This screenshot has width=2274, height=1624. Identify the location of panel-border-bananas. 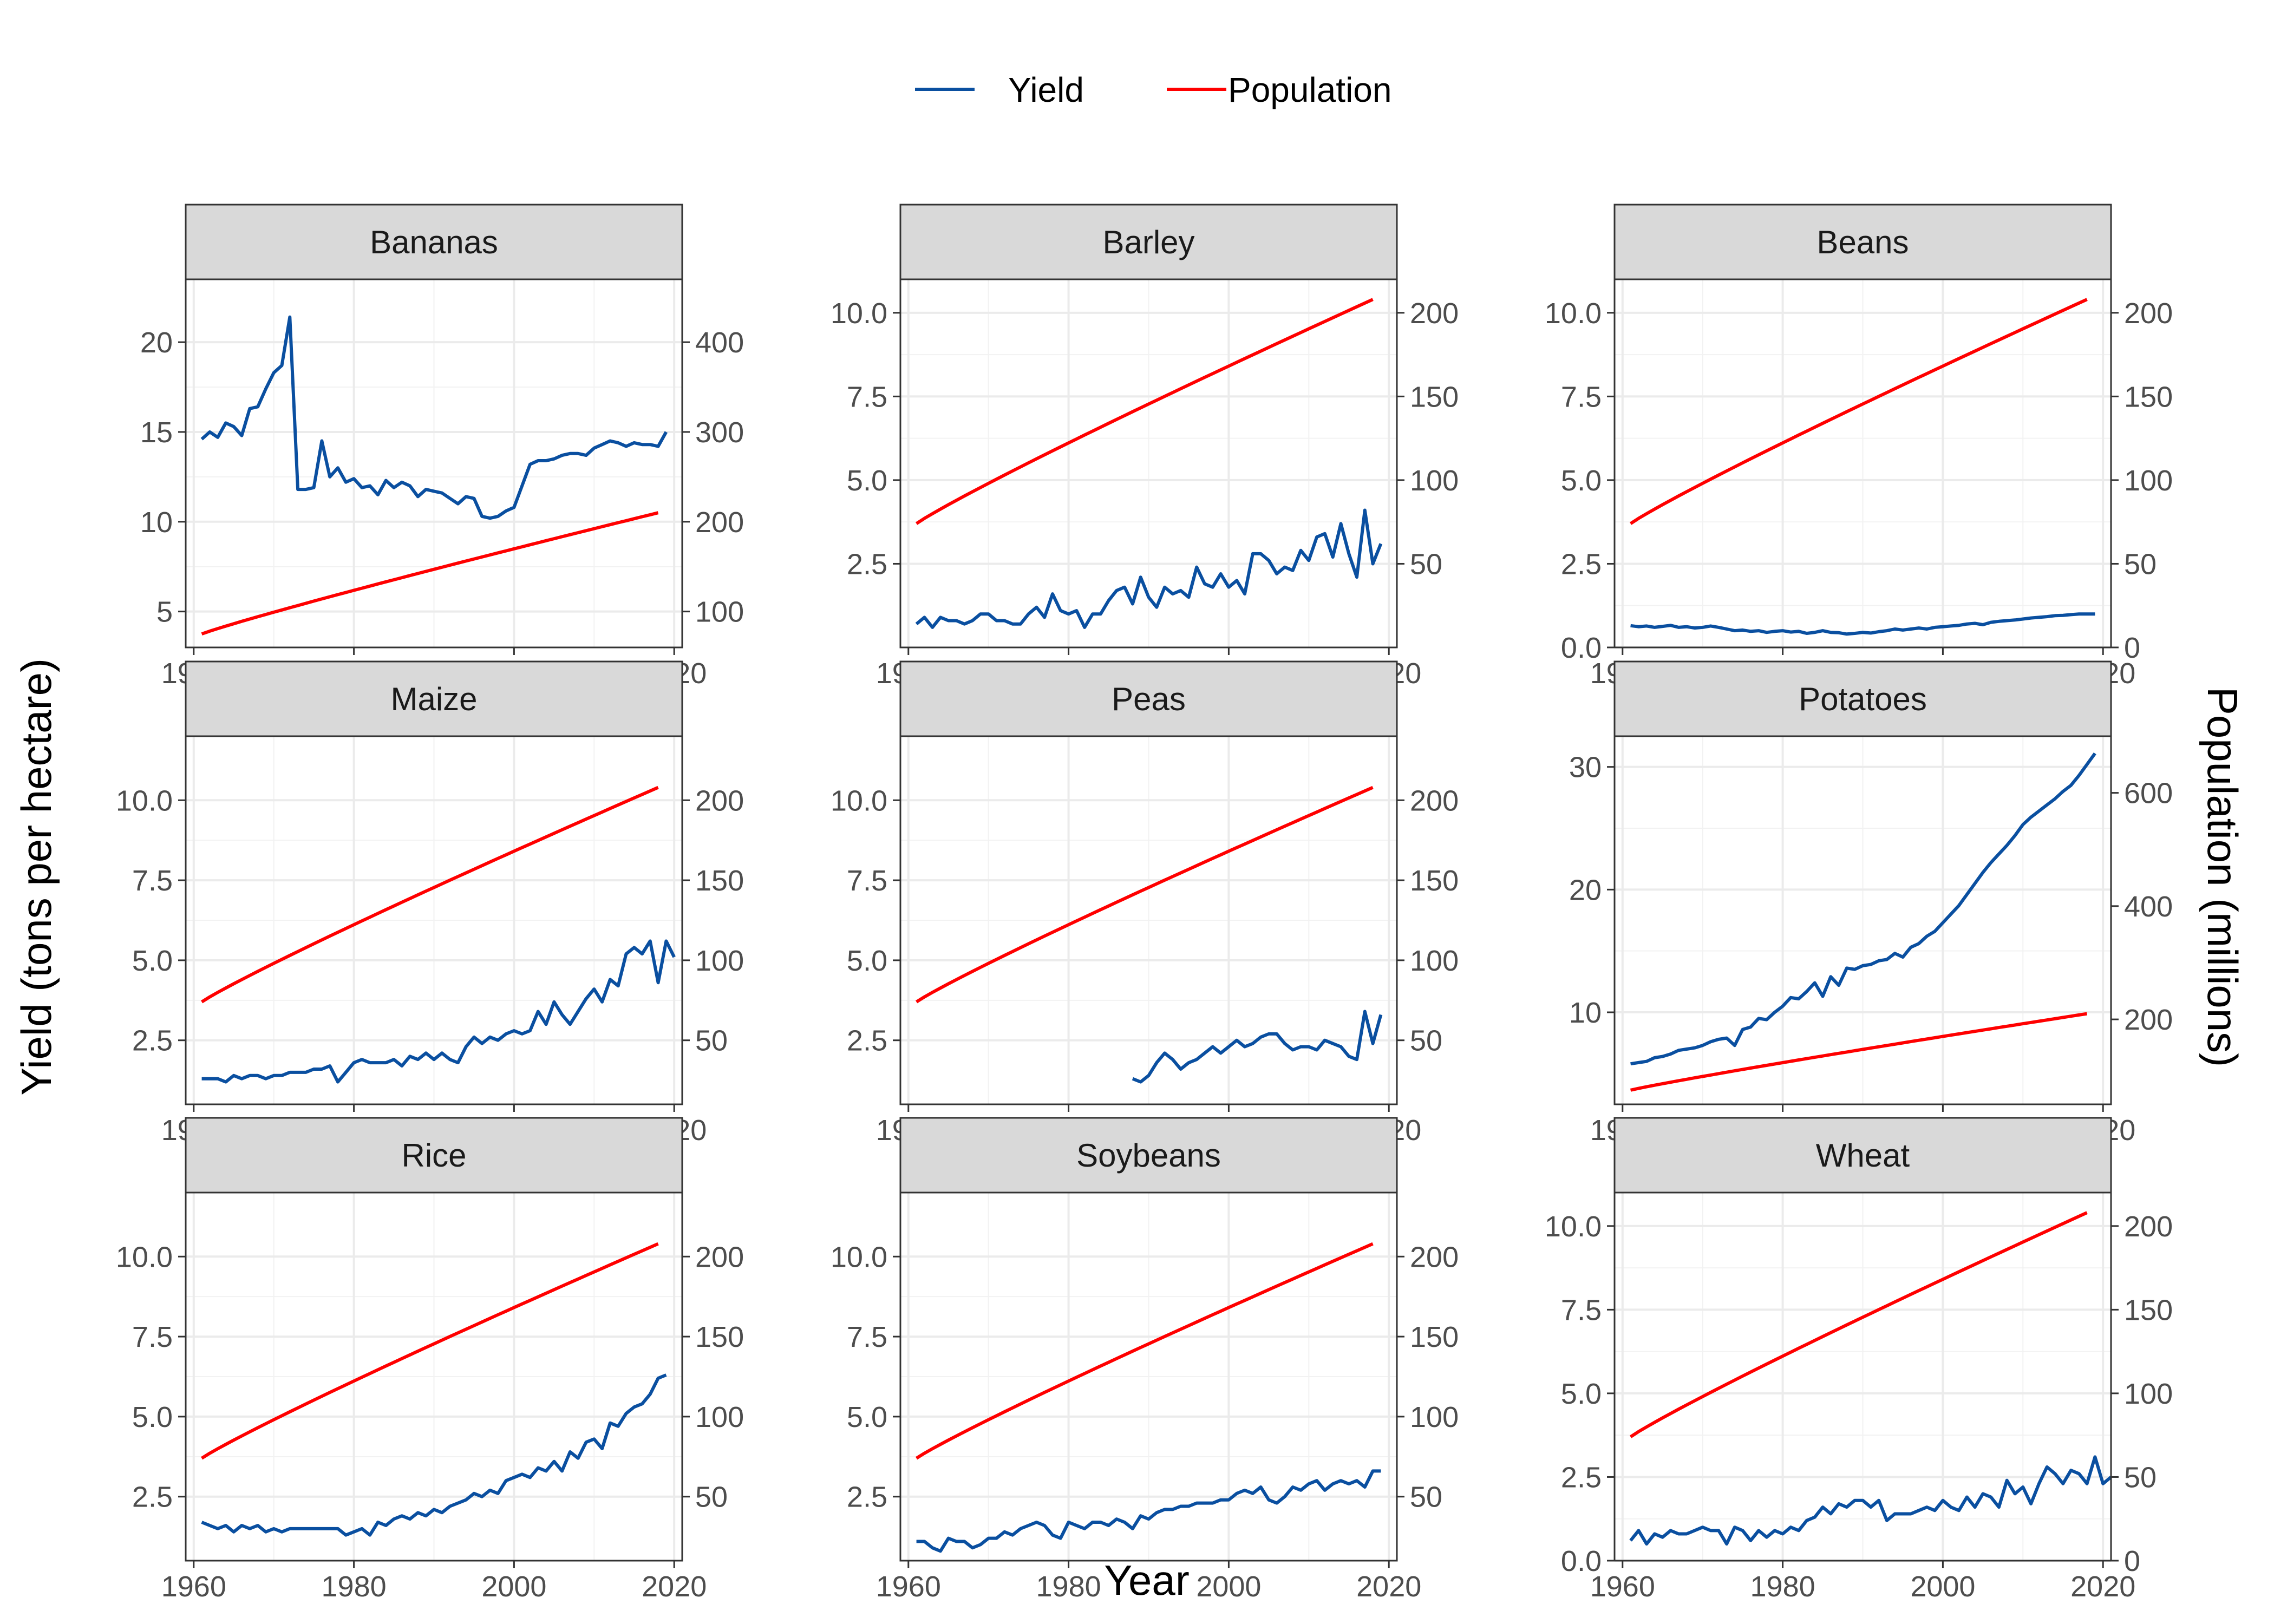
(434, 463).